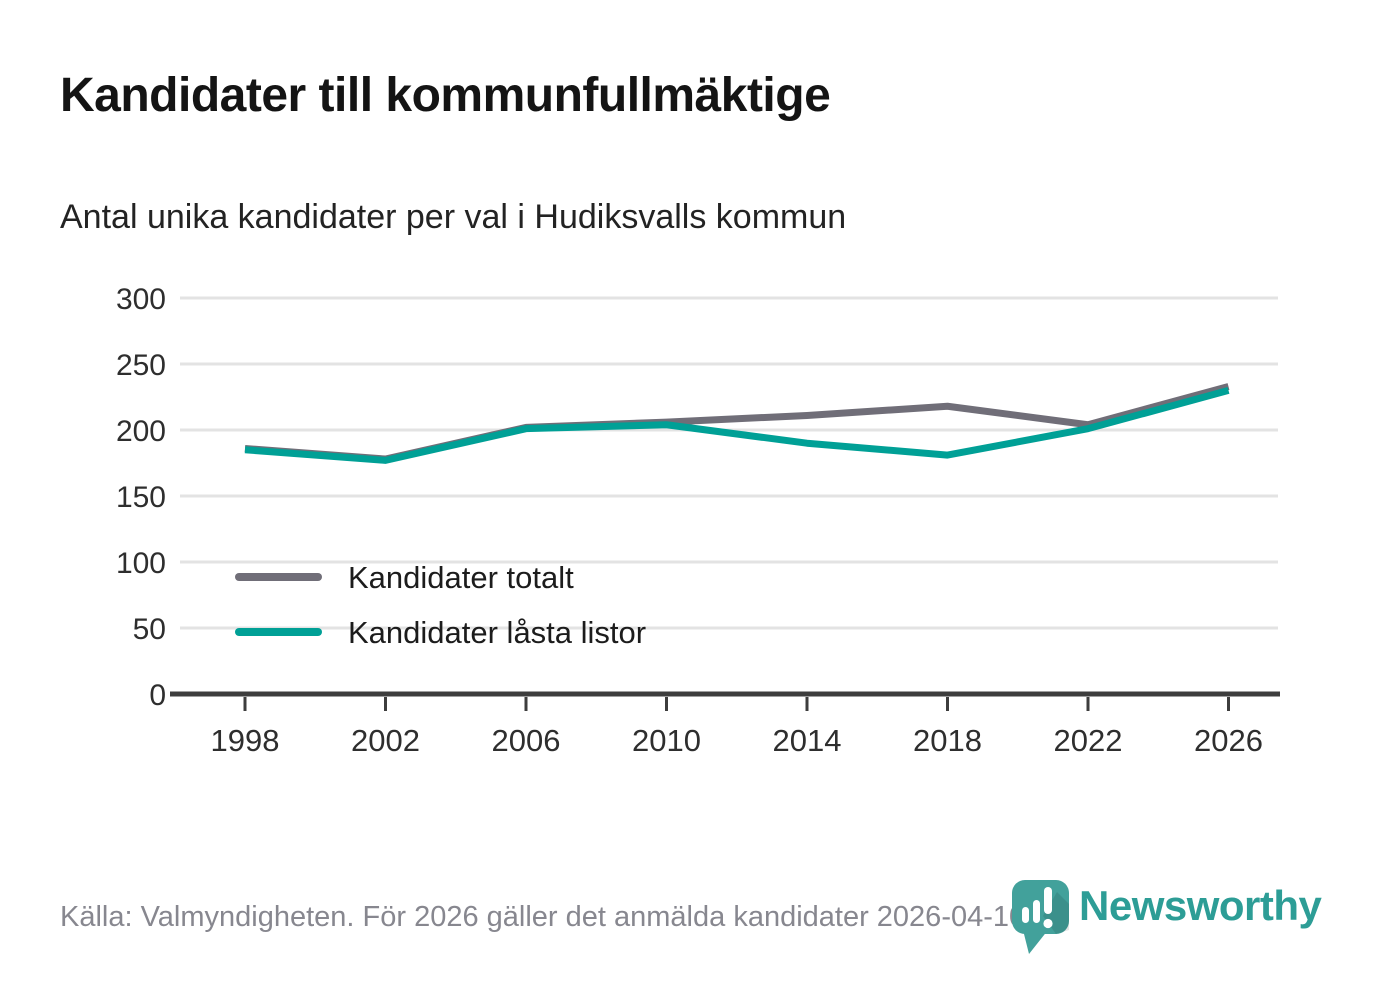 This screenshot has width=1382, height=999. I want to click on x-axis-label: 1998, so click(245, 740).